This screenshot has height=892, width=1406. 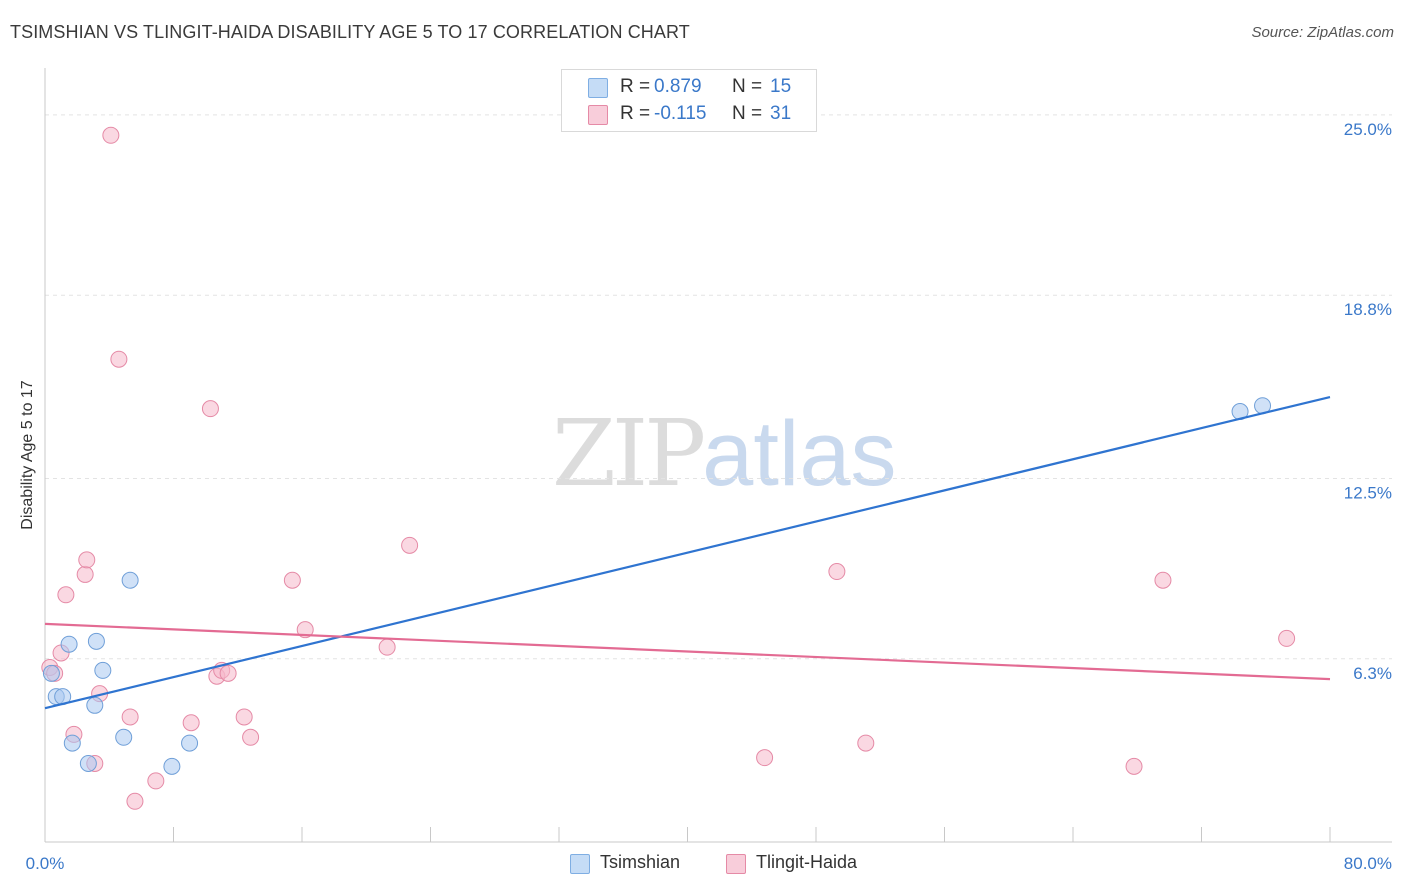 What do you see at coordinates (45, 863) in the screenshot?
I see `x-tick-label: 0.0%` at bounding box center [45, 863].